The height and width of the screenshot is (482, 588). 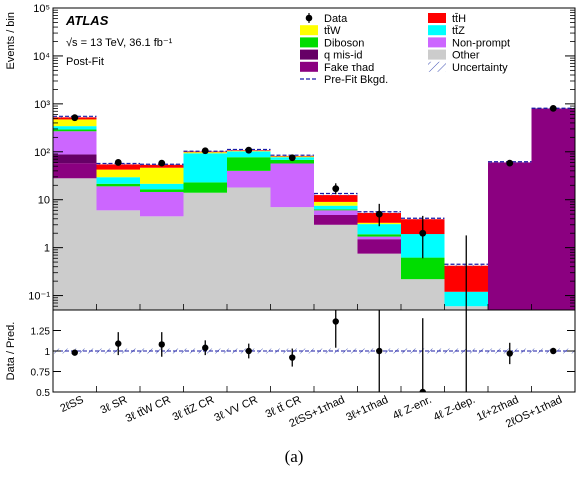 I want to click on y-tick-label: 10³, so click(x=42, y=105).